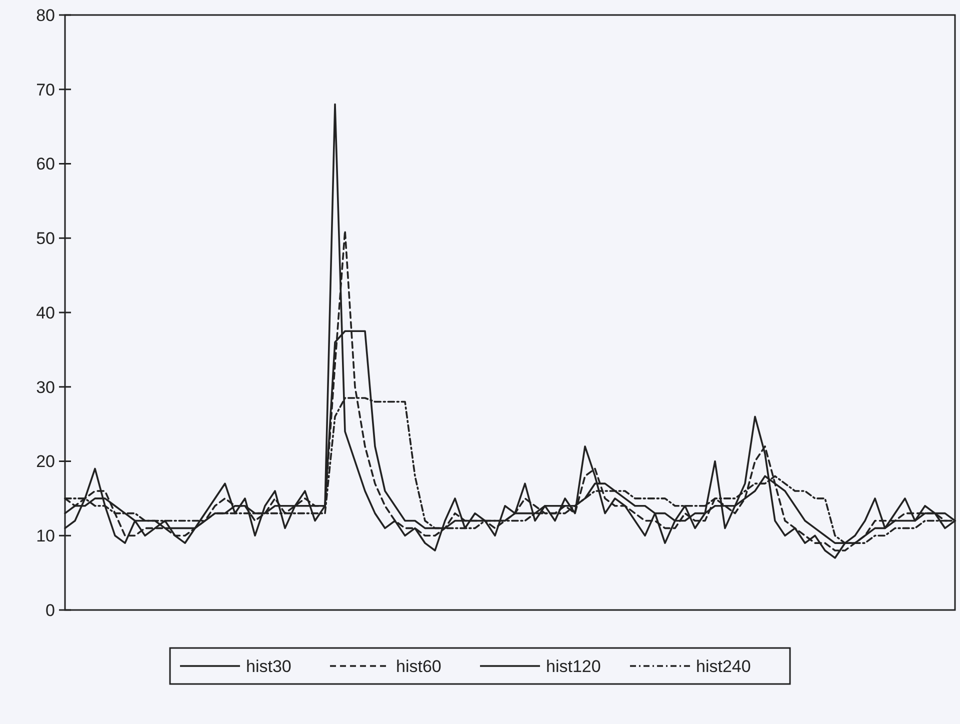  I want to click on y-tick-label: 0, so click(50, 610).